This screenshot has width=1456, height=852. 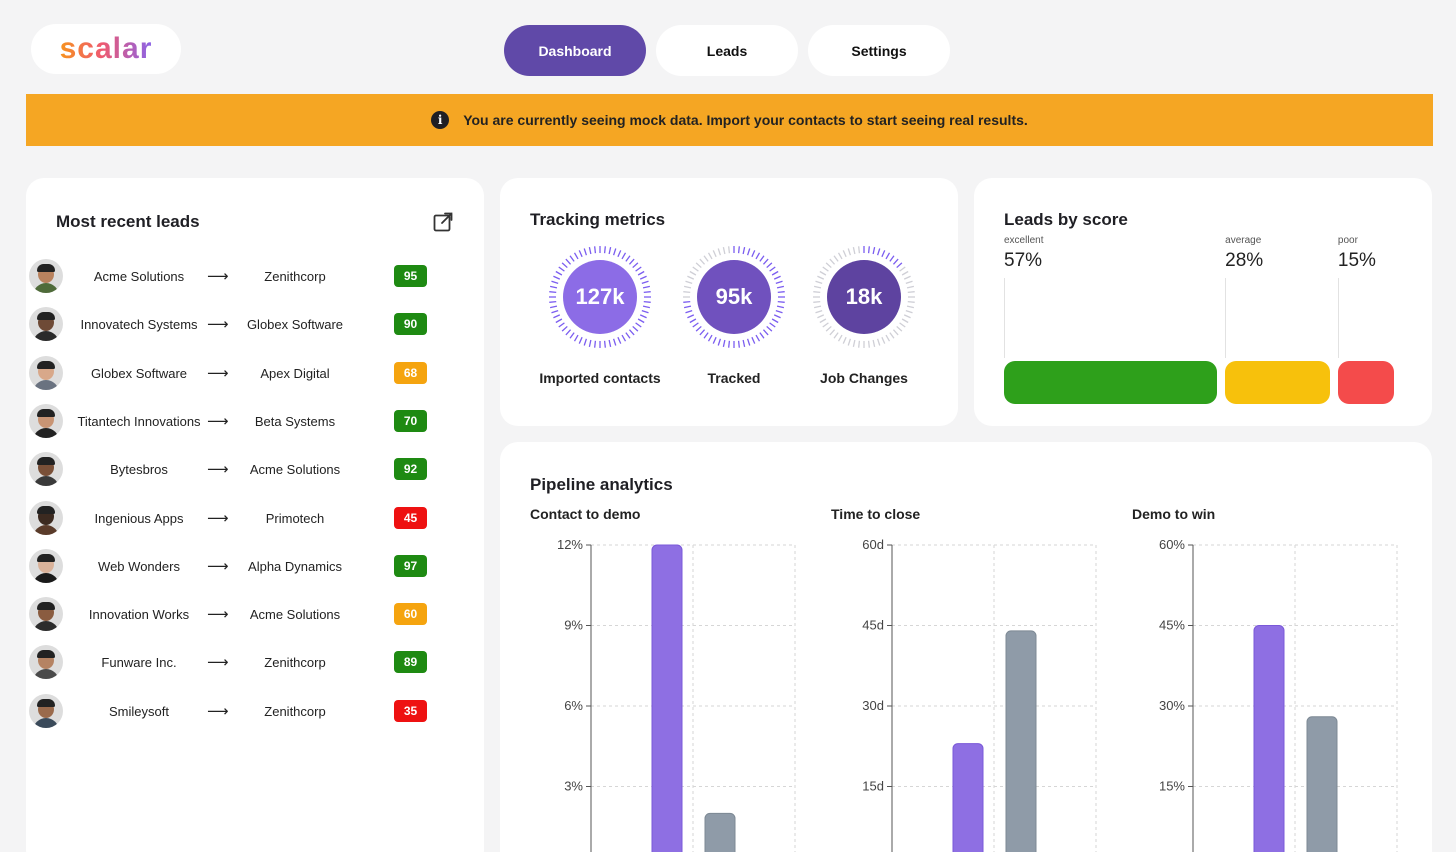 I want to click on lead-target-company: Acme Solutions, so click(x=295, y=614).